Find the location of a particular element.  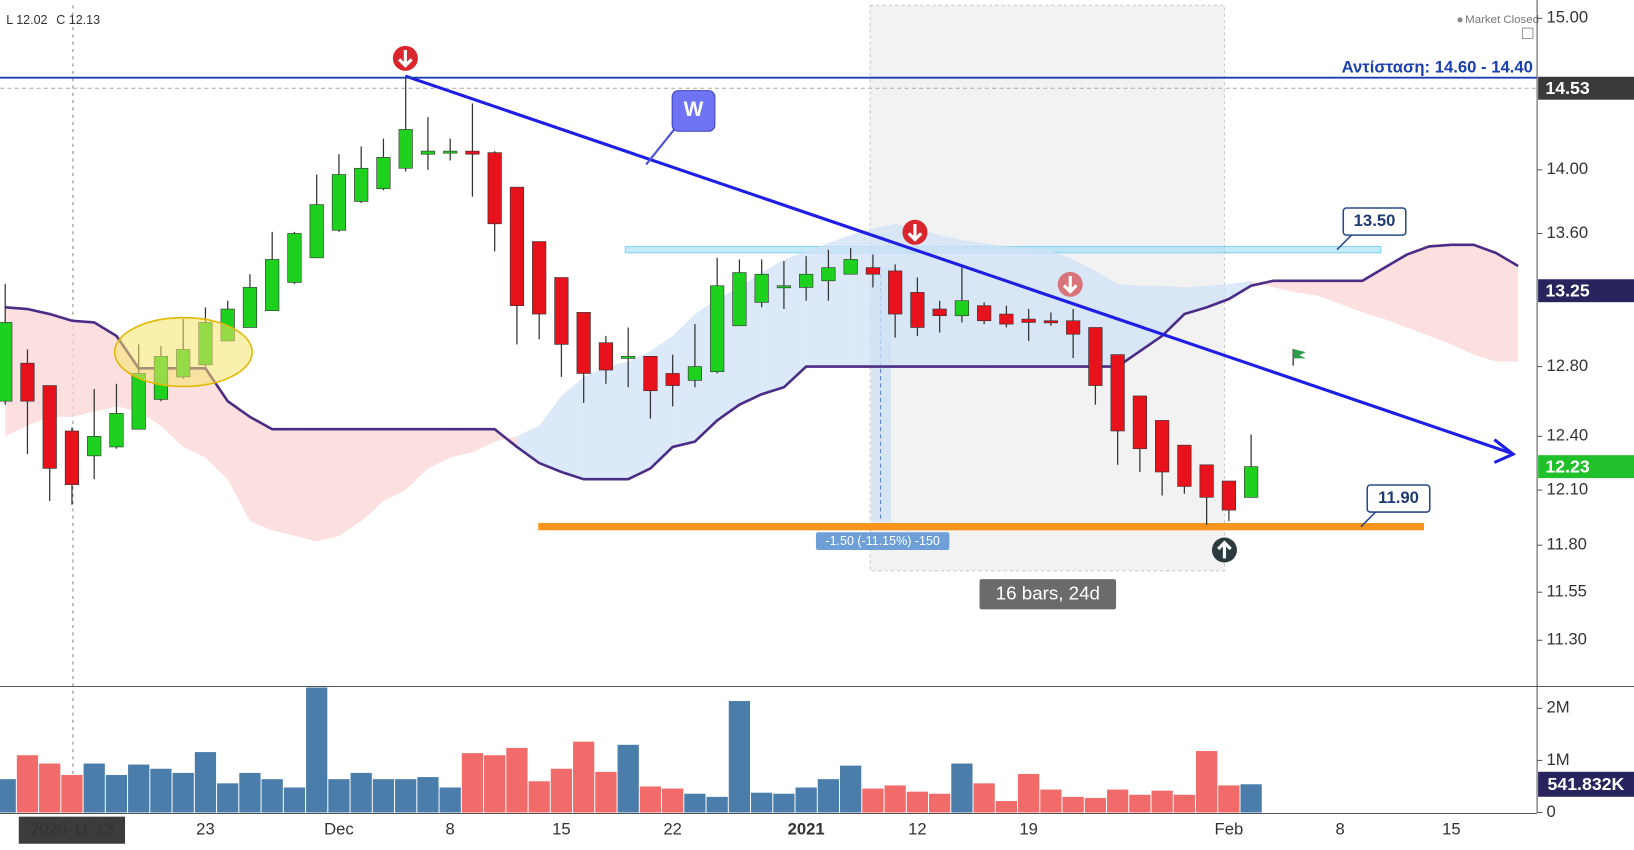

y-tick-label: 12.40 is located at coordinates (1567, 435).